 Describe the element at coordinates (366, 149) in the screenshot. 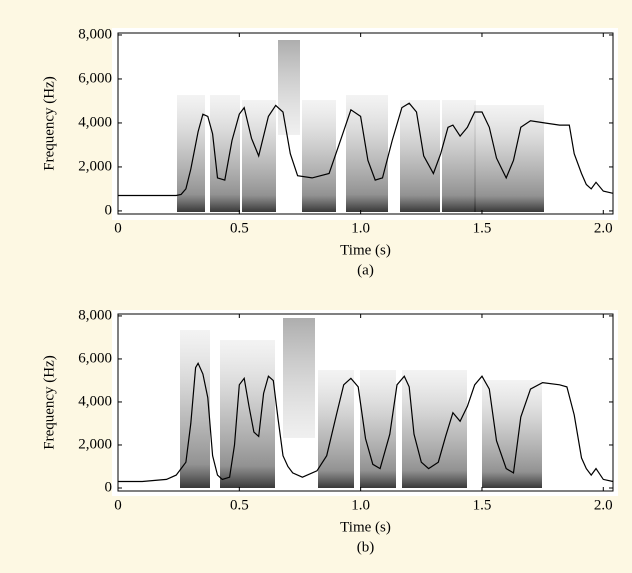

I see `contour-line` at that location.